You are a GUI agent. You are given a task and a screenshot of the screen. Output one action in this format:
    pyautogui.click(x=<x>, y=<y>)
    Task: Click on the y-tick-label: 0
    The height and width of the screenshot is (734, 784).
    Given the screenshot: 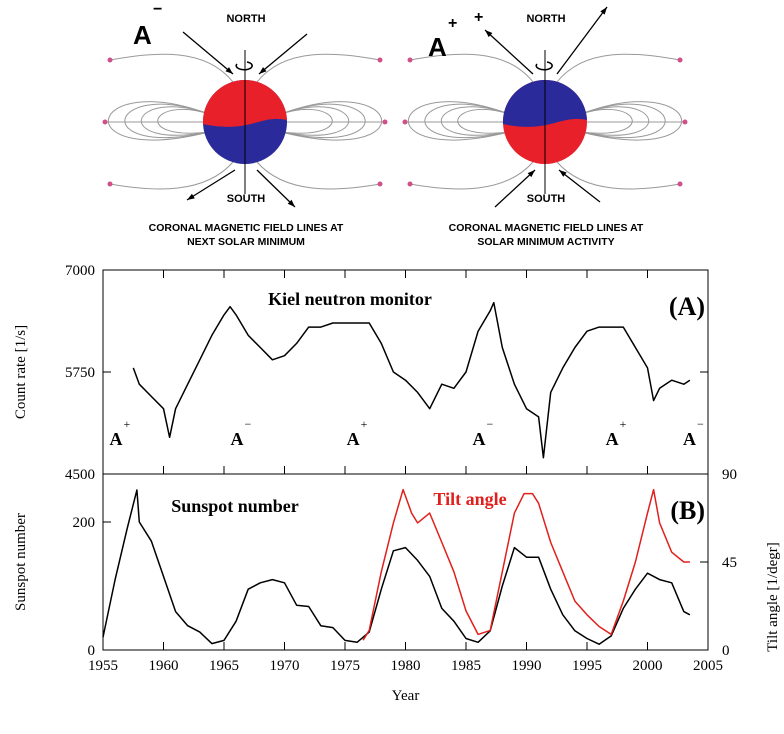 What is the action you would take?
    pyautogui.click(x=92, y=651)
    